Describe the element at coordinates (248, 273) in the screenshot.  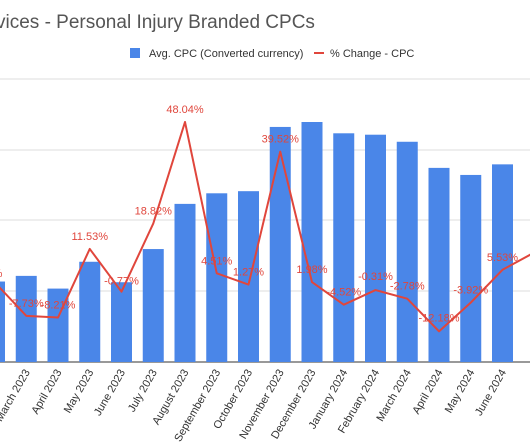
I see `data-label: 1.27%` at that location.